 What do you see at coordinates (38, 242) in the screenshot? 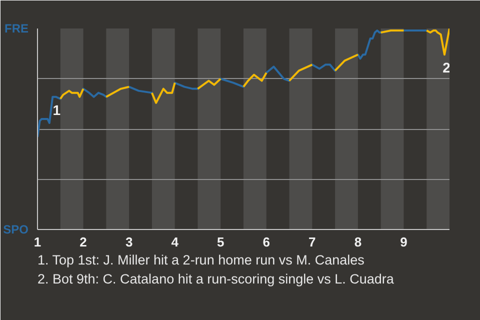
I see `x-tick-label: 1` at bounding box center [38, 242].